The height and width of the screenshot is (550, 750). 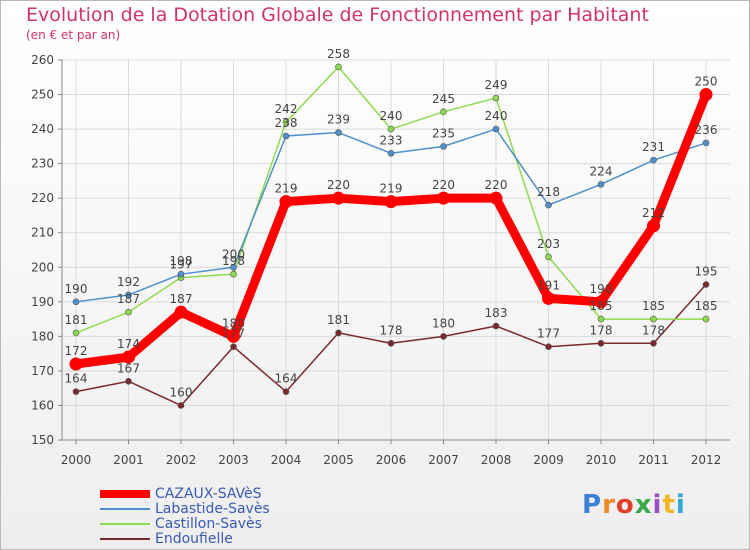 I want to click on data-label: 181, so click(x=76, y=320).